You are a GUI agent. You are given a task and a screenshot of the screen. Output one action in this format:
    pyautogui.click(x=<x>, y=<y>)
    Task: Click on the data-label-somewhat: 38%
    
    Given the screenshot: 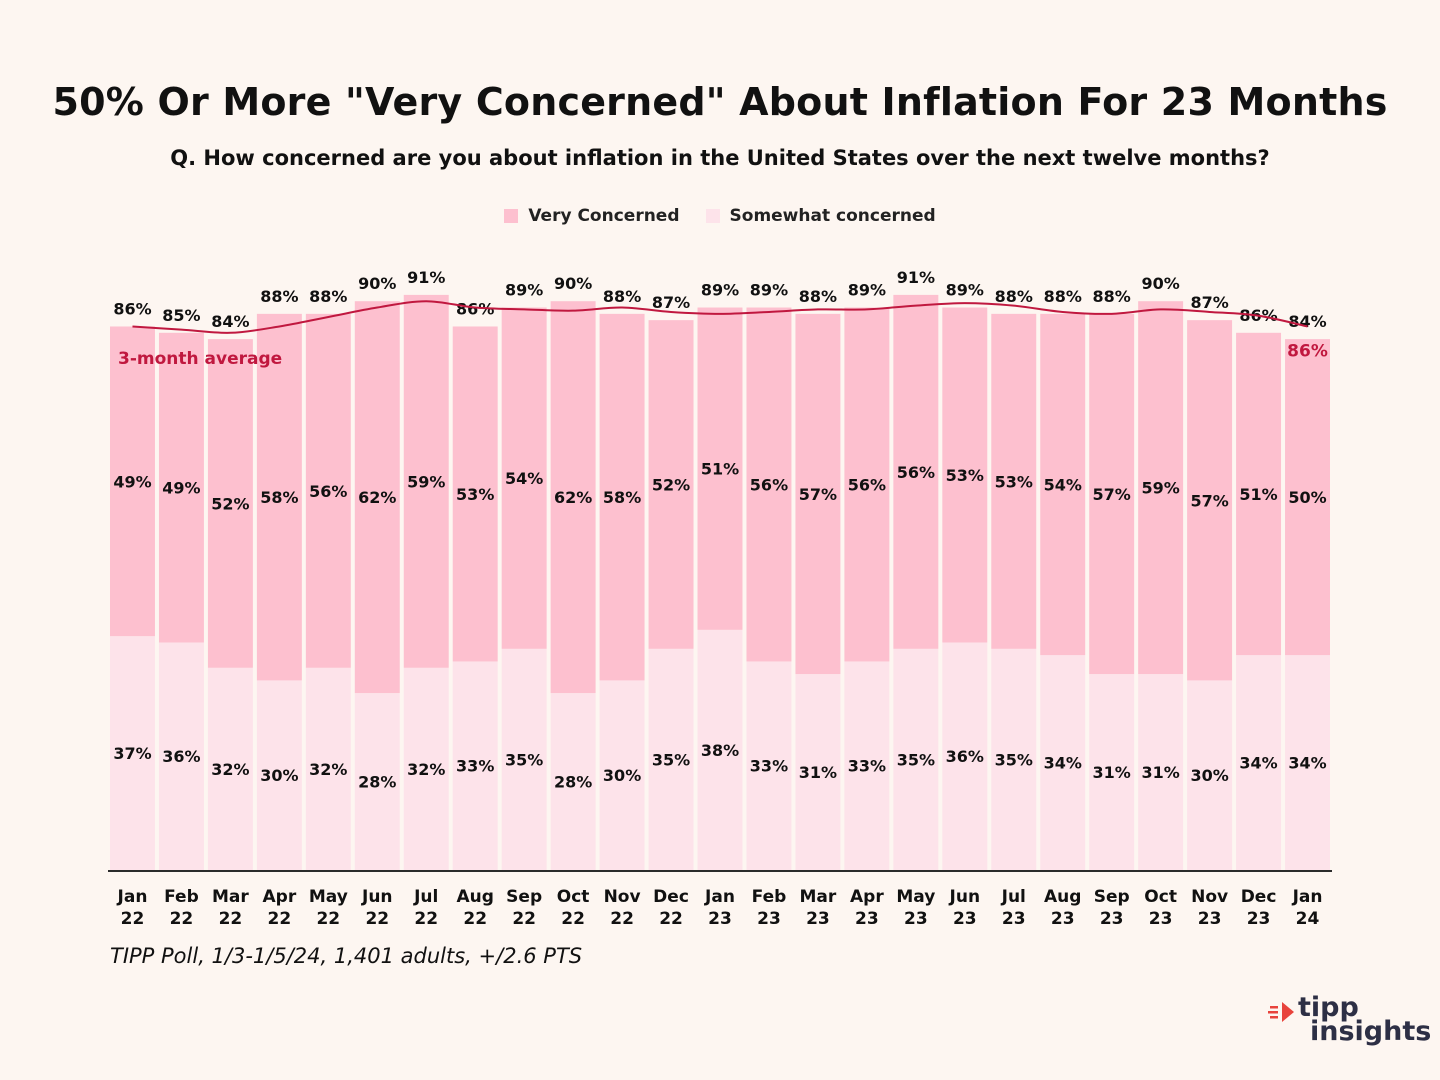 What is the action you would take?
    pyautogui.click(x=720, y=750)
    